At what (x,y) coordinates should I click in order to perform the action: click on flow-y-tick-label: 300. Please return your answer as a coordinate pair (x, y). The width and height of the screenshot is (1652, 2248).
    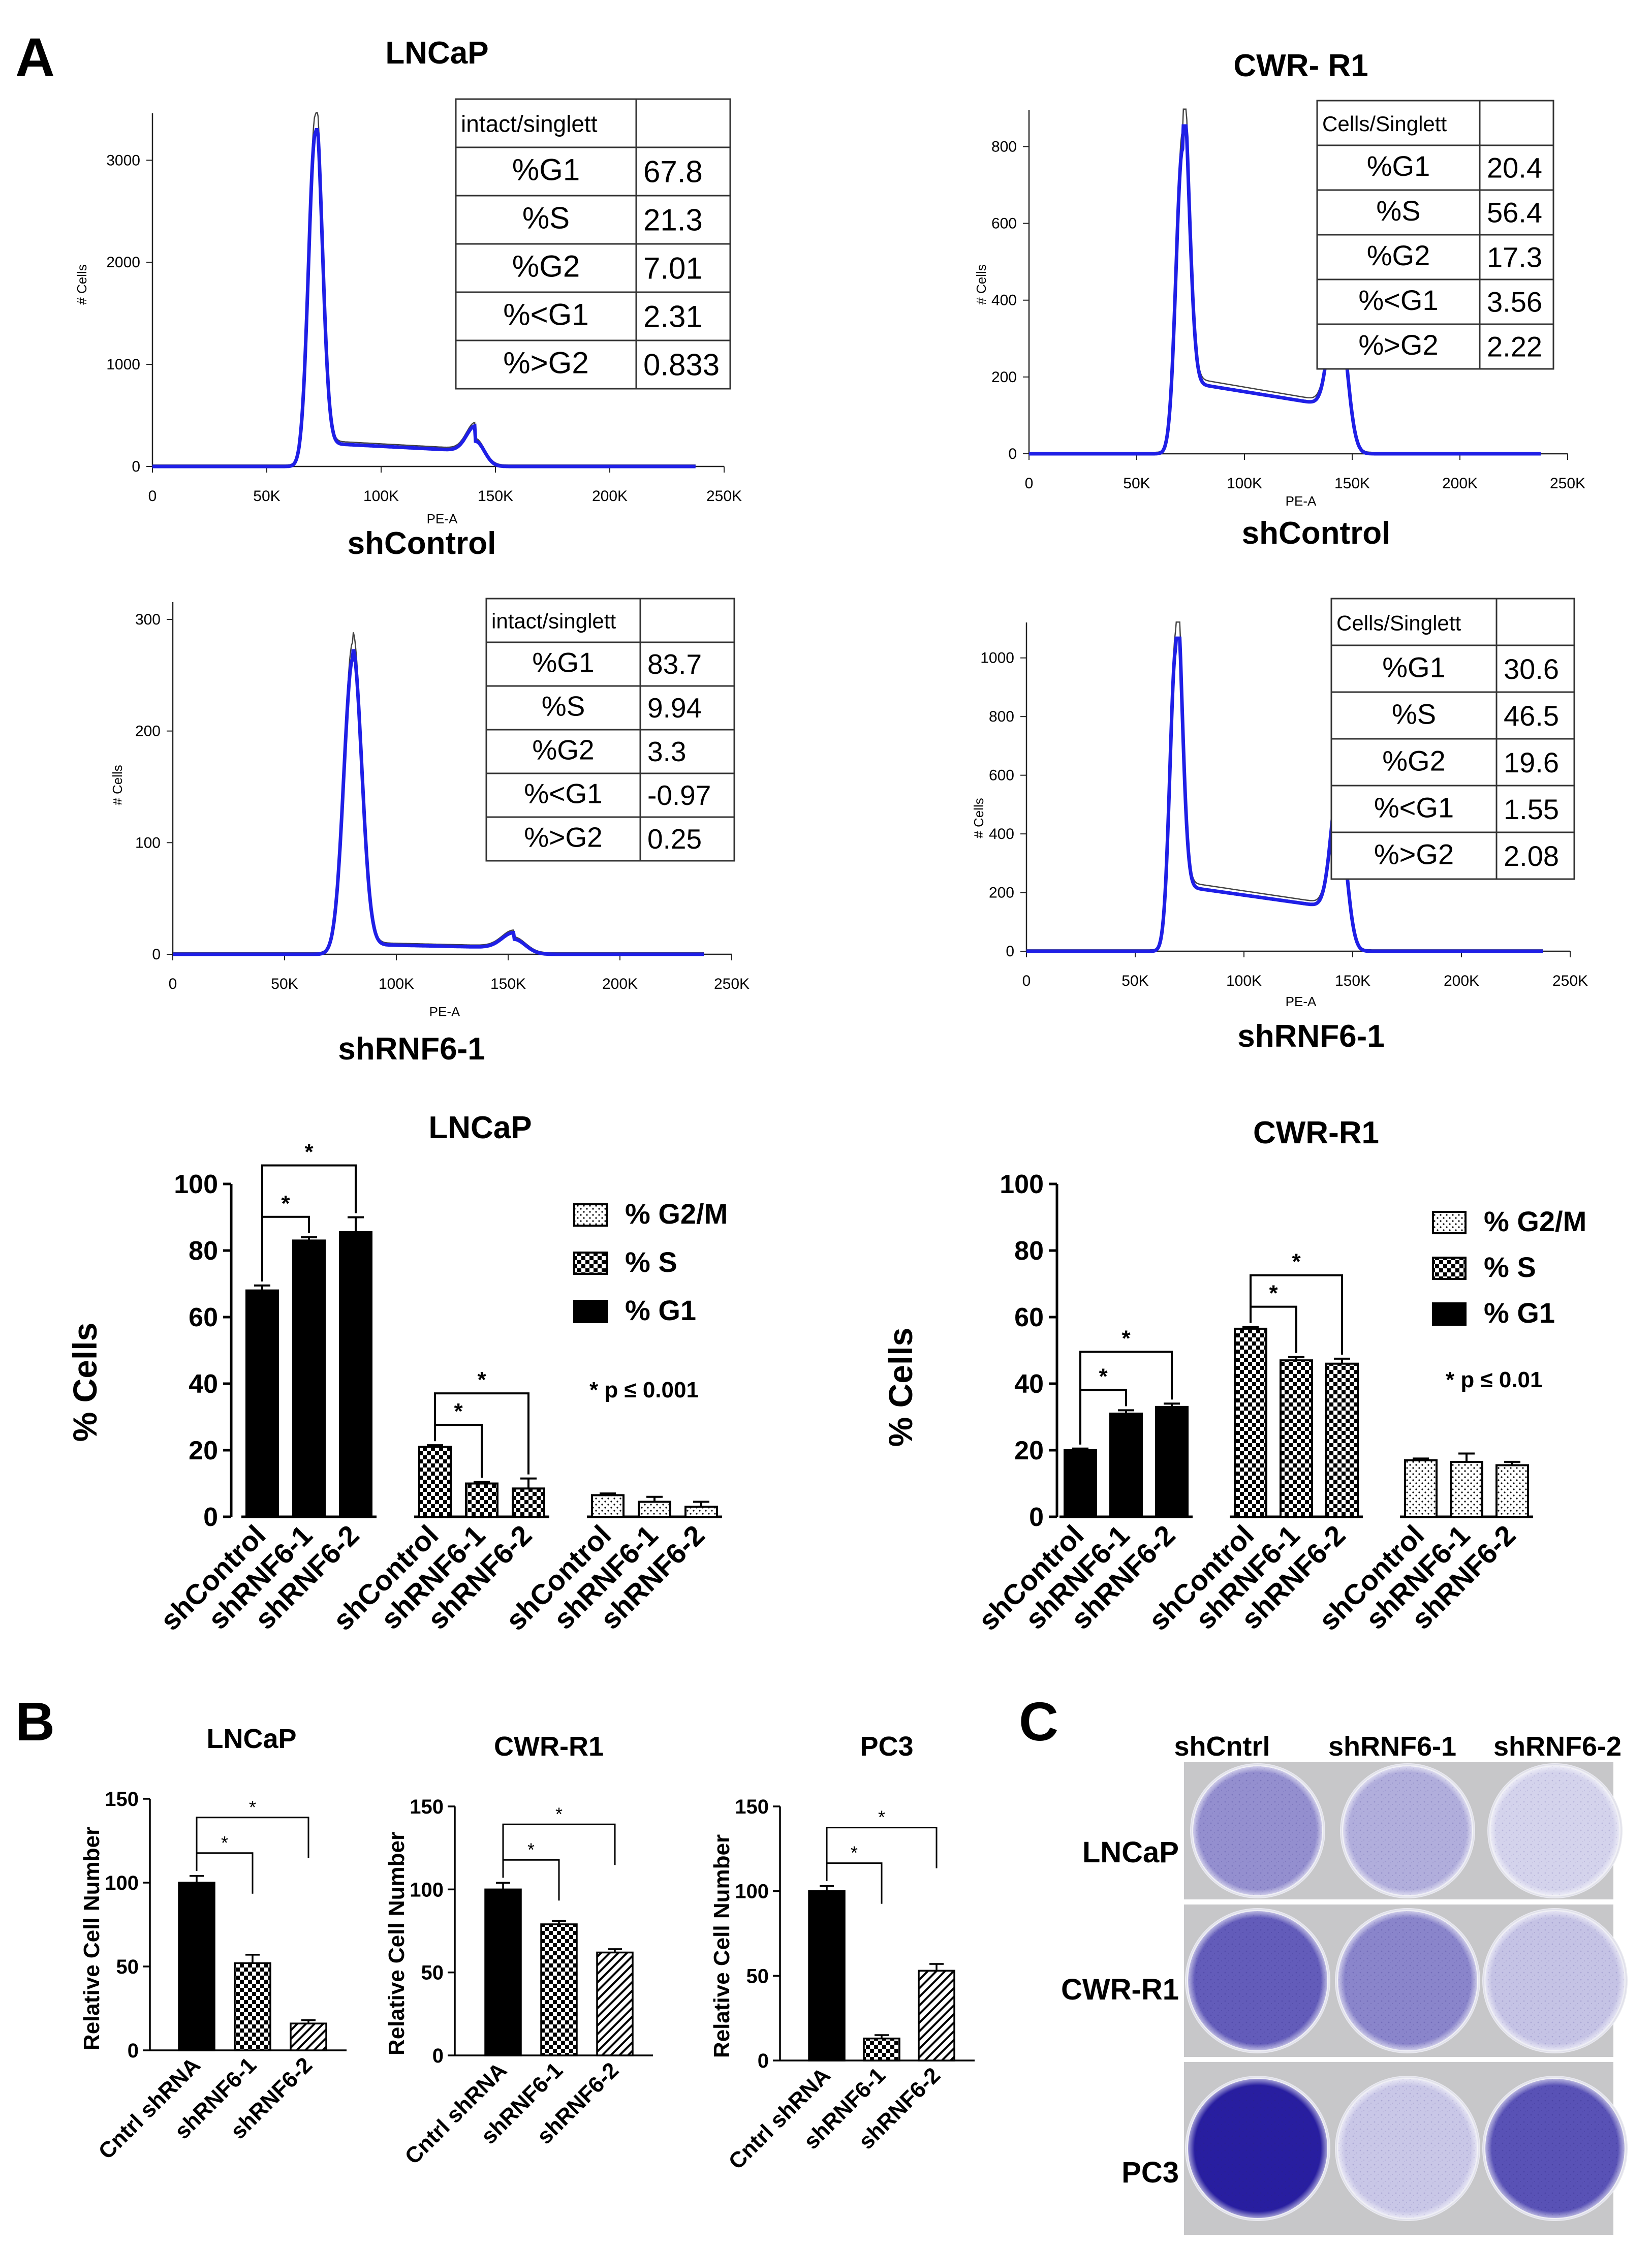
    Looking at the image, I should click on (148, 619).